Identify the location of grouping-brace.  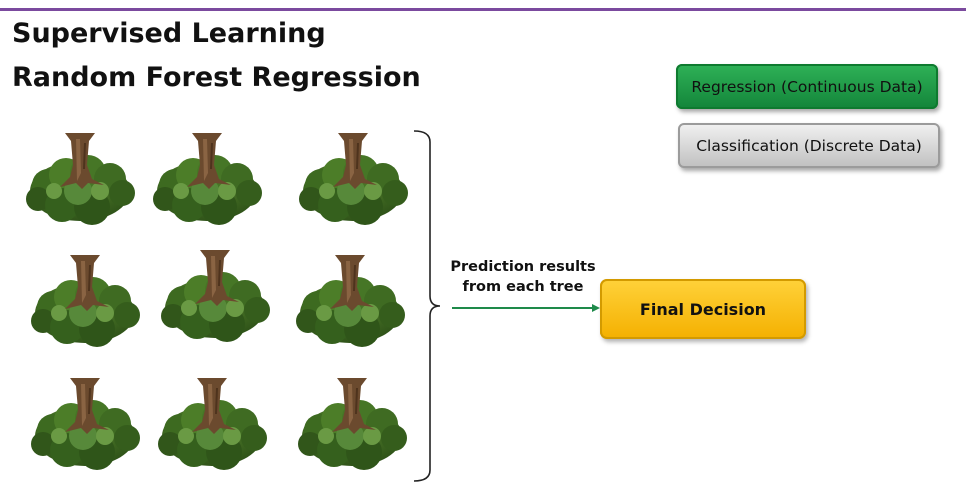
(427, 306).